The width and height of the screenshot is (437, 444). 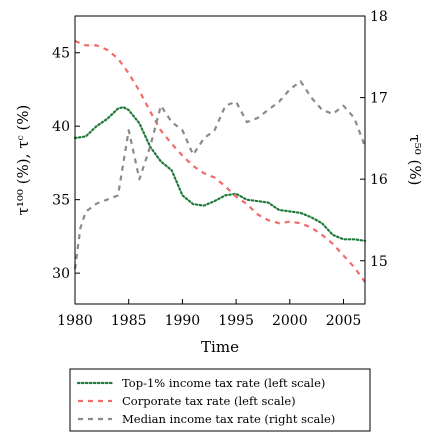 I want to click on right-y-tick-label: 18, so click(x=379, y=17).